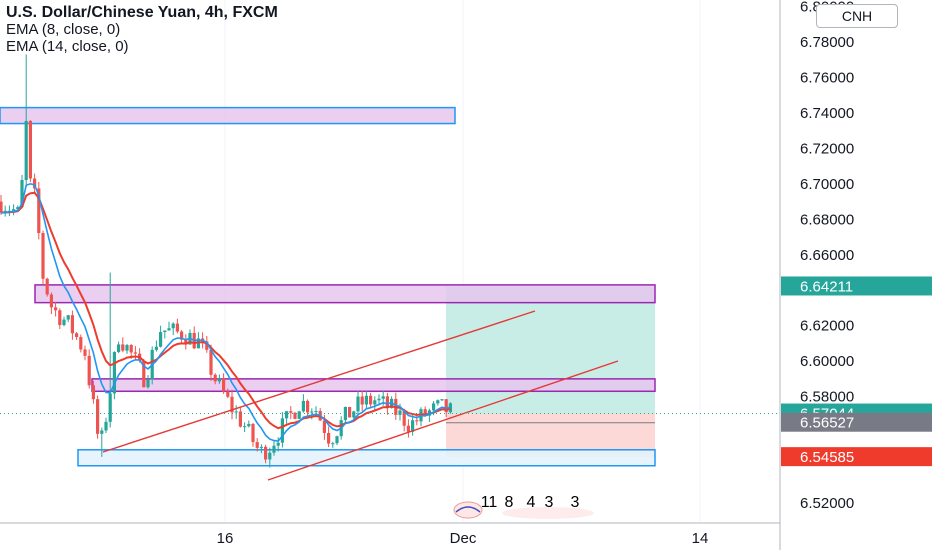 This screenshot has height=550, width=932. Describe the element at coordinates (857, 16) in the screenshot. I see `symbol-badge: CNH` at that location.